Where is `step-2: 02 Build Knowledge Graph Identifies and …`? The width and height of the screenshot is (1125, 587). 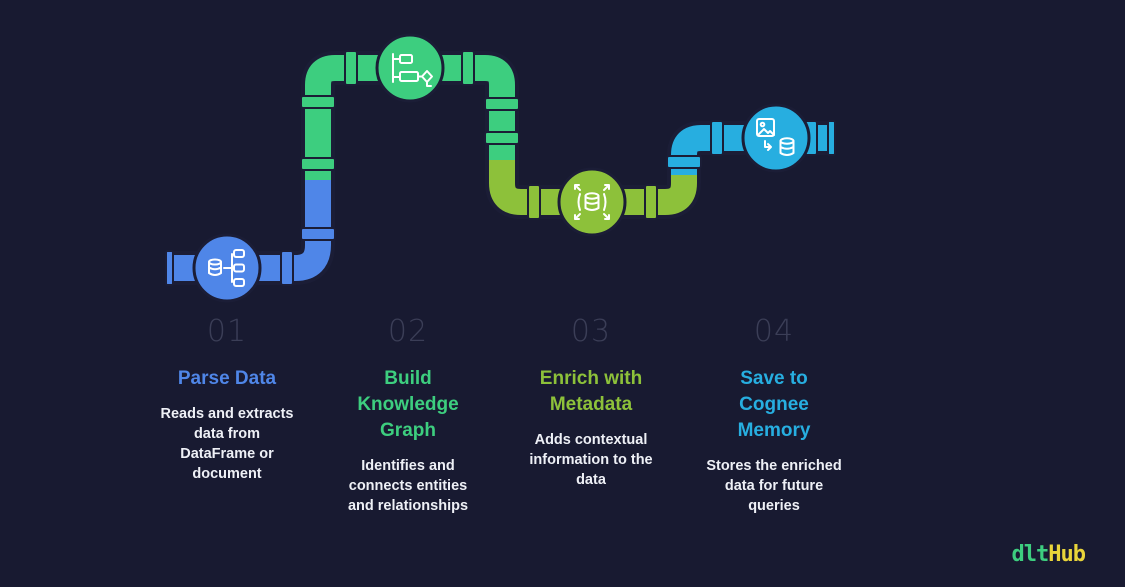
step-2: 02 Build Knowledge Graph Identifies and … is located at coordinates (408, 414).